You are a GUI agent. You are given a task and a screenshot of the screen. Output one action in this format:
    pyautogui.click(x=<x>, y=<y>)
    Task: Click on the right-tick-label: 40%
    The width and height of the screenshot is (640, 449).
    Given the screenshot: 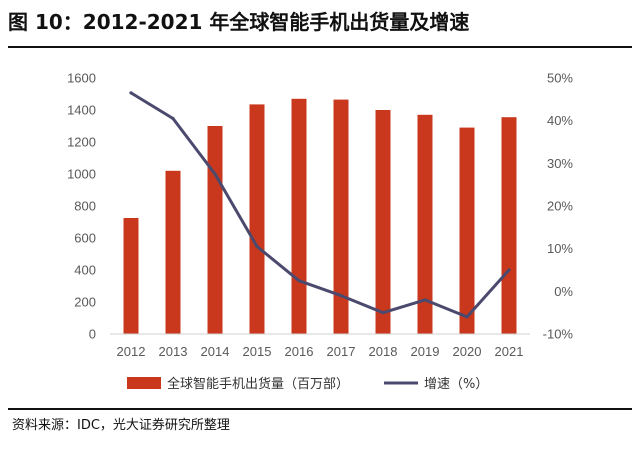 What is the action you would take?
    pyautogui.click(x=560, y=120)
    